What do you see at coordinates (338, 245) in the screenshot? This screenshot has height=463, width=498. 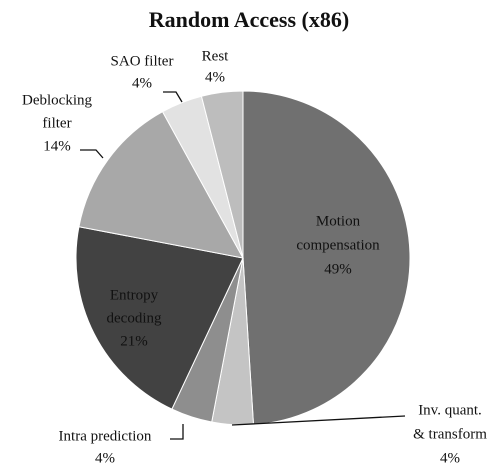 I see `slice-label: compensation` at bounding box center [338, 245].